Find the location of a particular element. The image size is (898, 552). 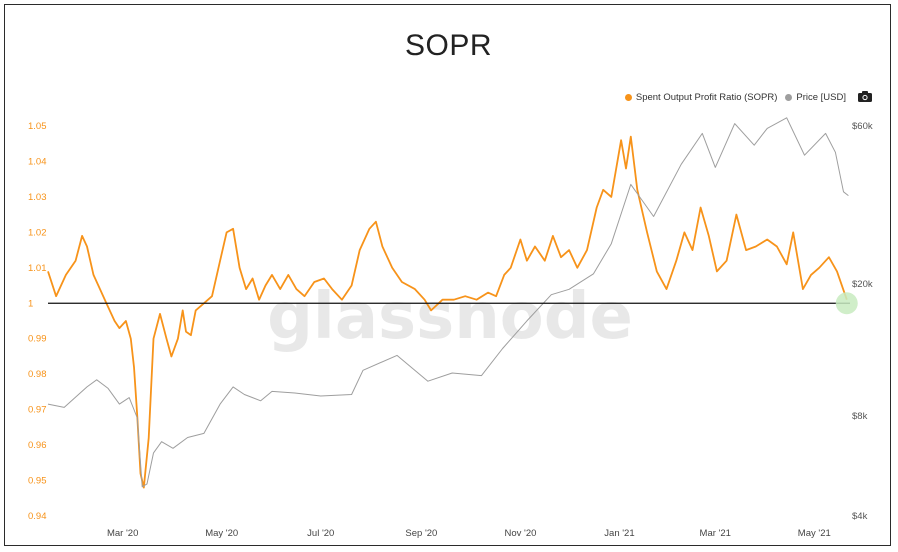

y-left-tick-label: 0.95 is located at coordinates (37, 481).